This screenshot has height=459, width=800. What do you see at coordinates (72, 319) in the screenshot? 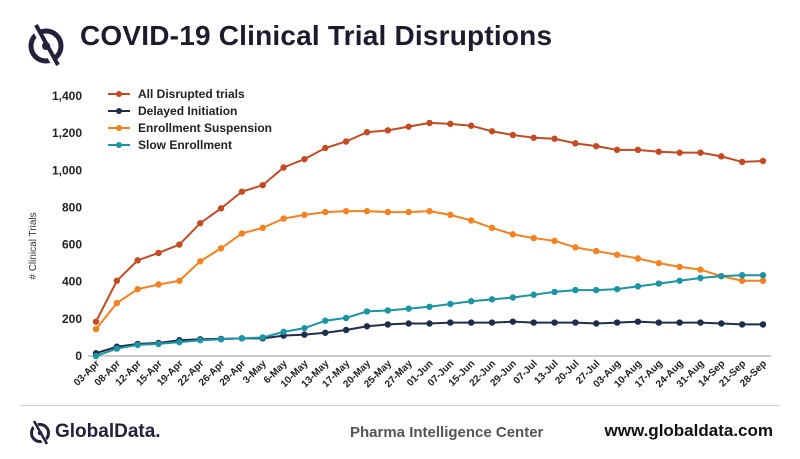
I see `y-tick-label: 200` at bounding box center [72, 319].